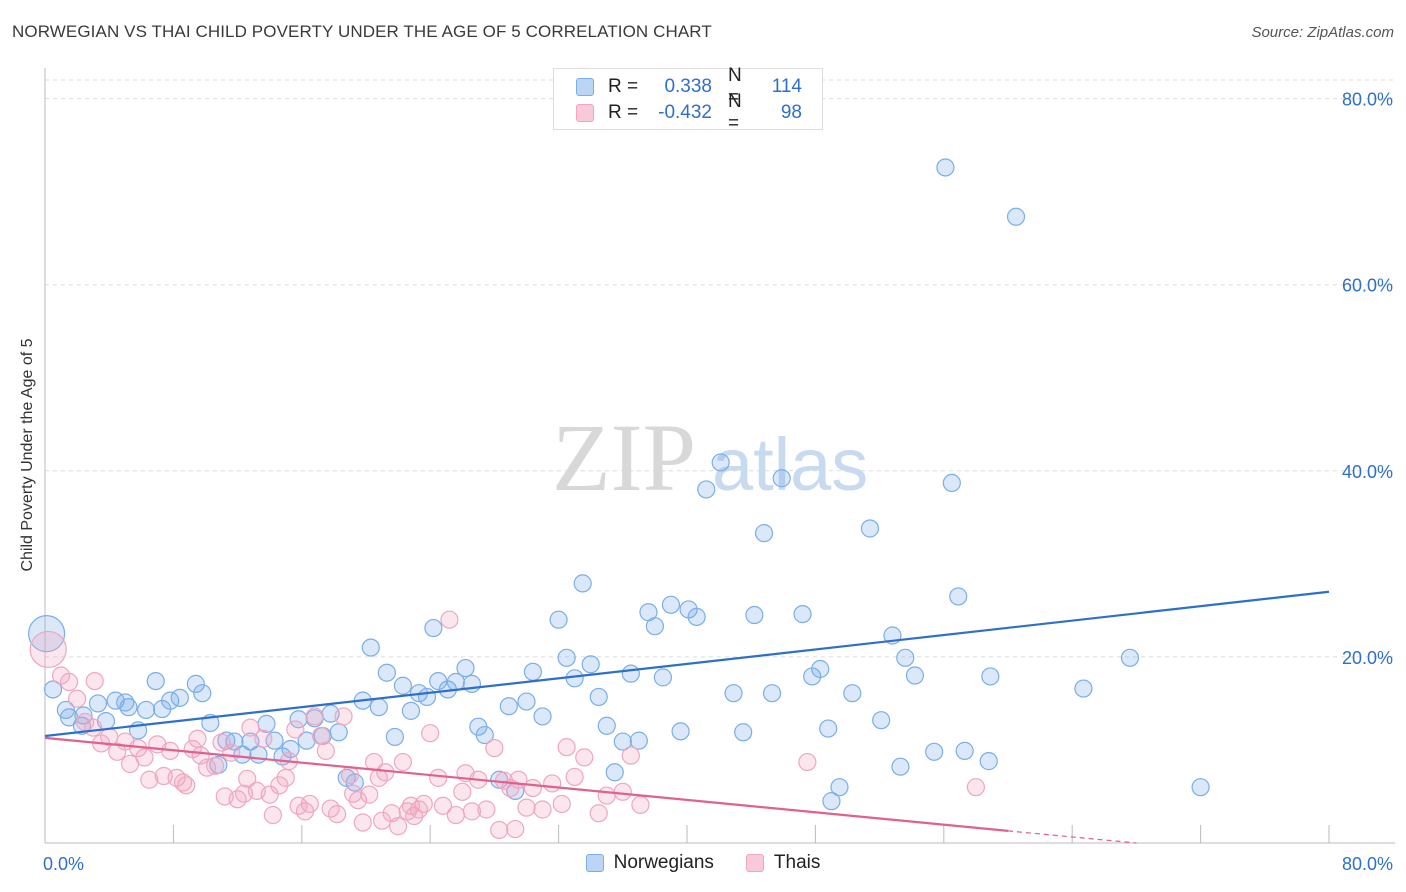 This screenshot has height=892, width=1406. I want to click on legend-label-norwegians: Norwegians, so click(663, 862).